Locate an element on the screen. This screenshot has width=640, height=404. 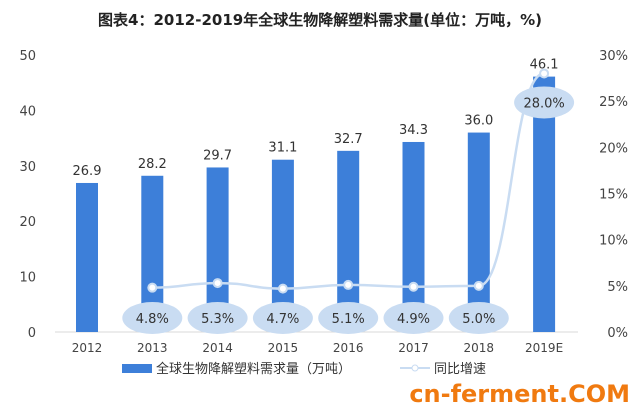
line-data-label: 28.0% is located at coordinates (543, 103).